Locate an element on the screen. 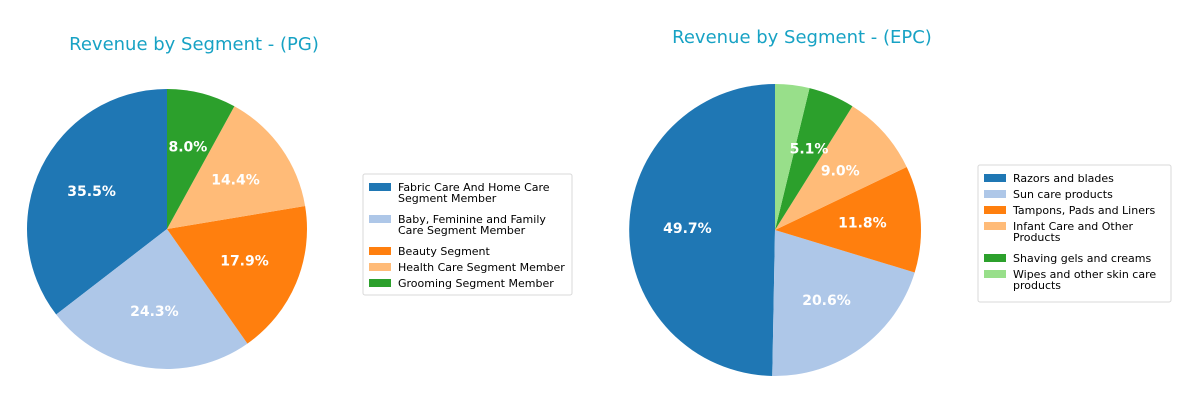 This screenshot has height=405, width=1200. epc-legend-frame is located at coordinates (1074, 233).